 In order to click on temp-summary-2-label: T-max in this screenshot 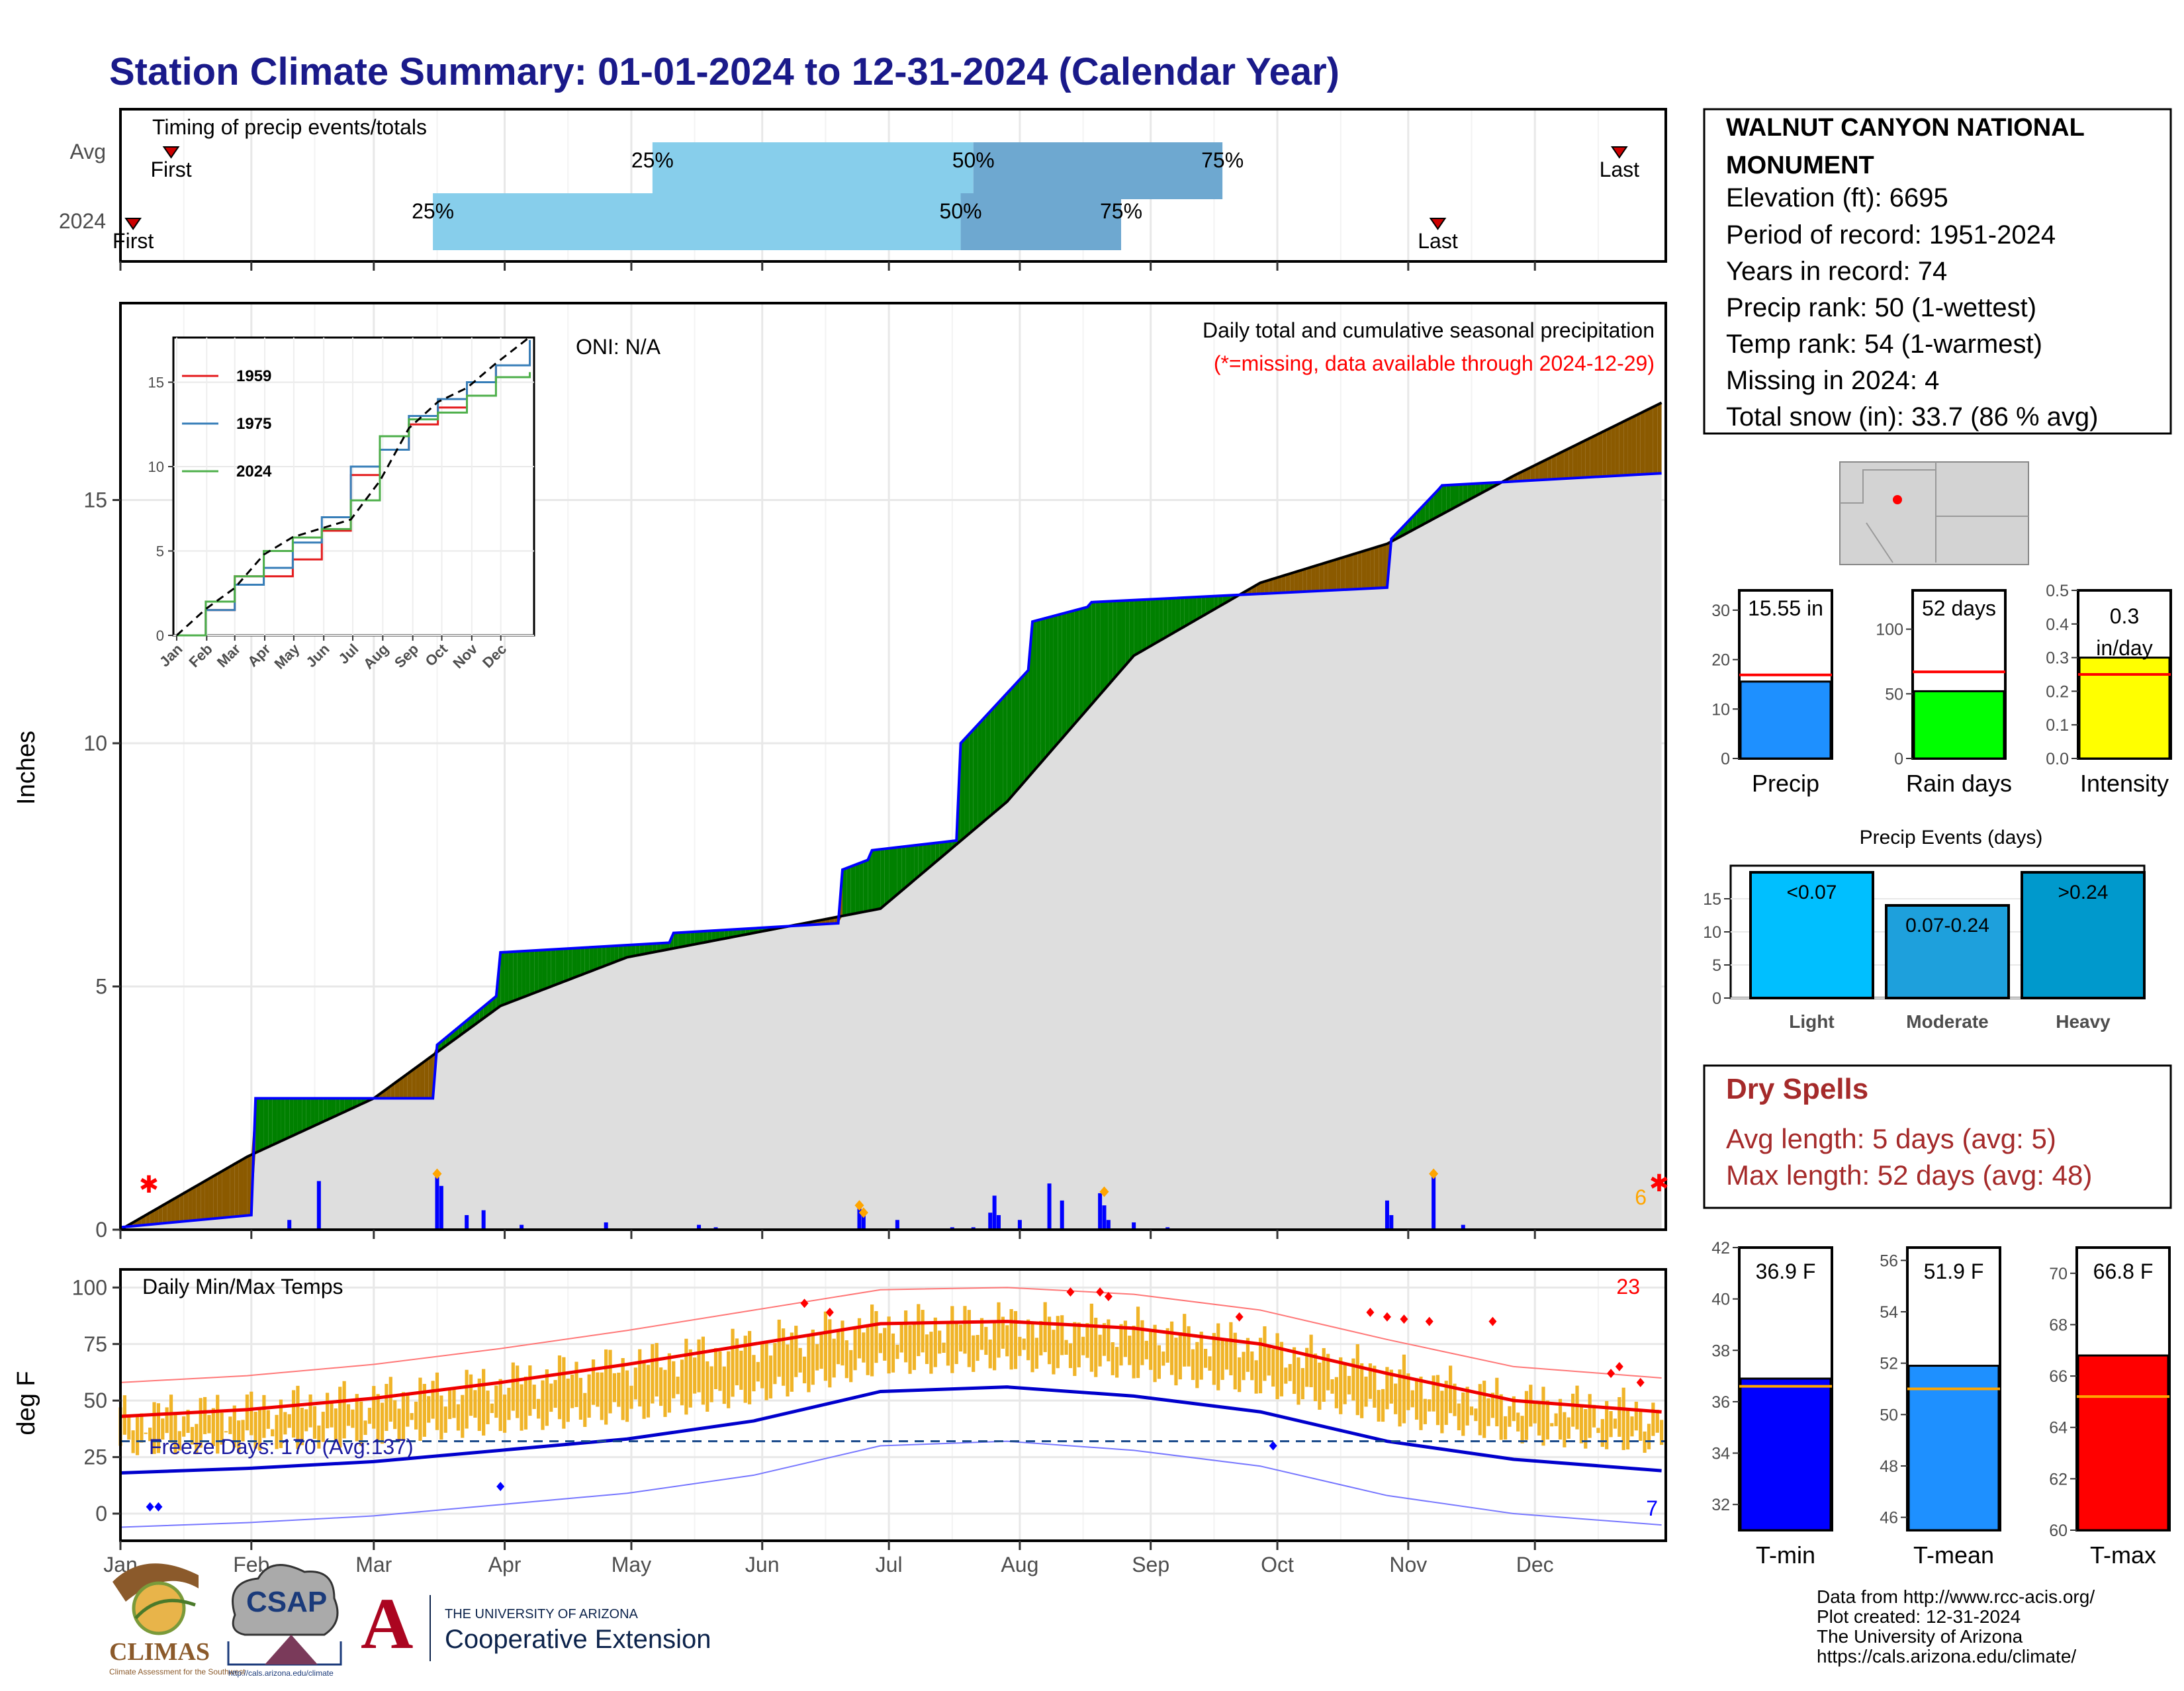, I will do `click(2123, 1555)`.